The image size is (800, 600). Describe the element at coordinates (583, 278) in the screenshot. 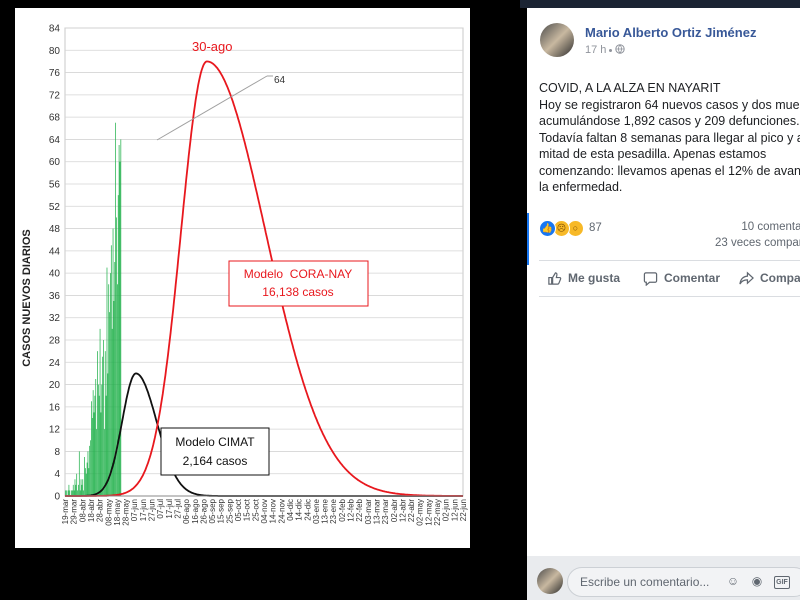

I see `like-button: Me gusta` at that location.